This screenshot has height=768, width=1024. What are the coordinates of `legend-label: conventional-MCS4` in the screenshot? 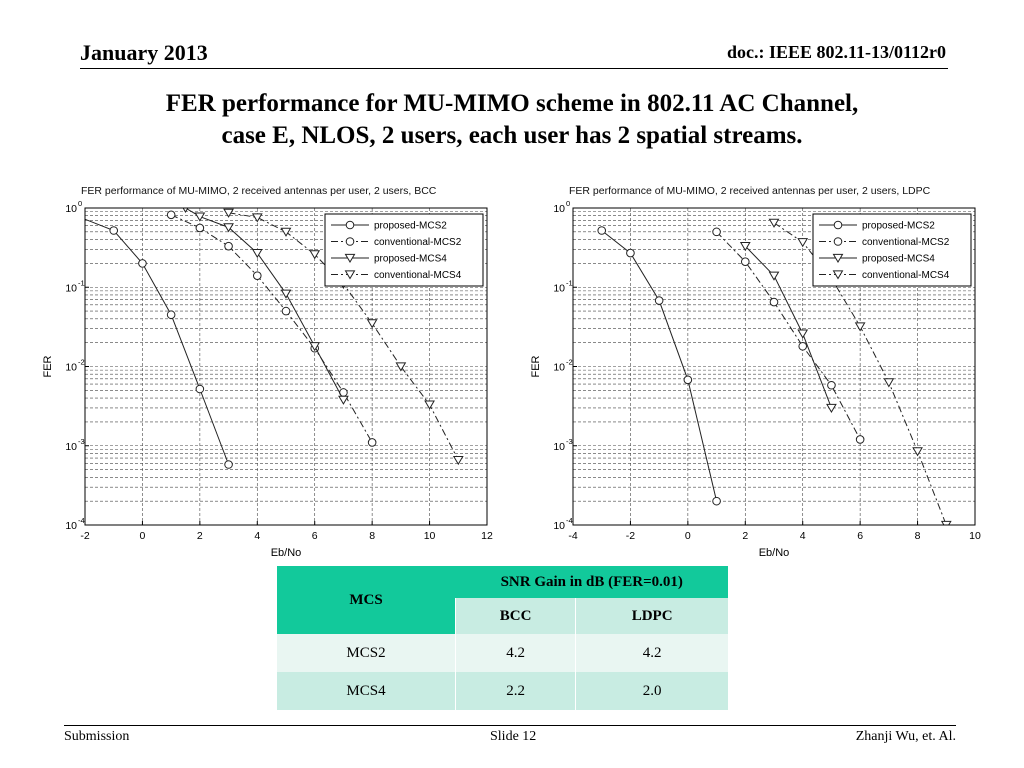 It's located at (418, 275).